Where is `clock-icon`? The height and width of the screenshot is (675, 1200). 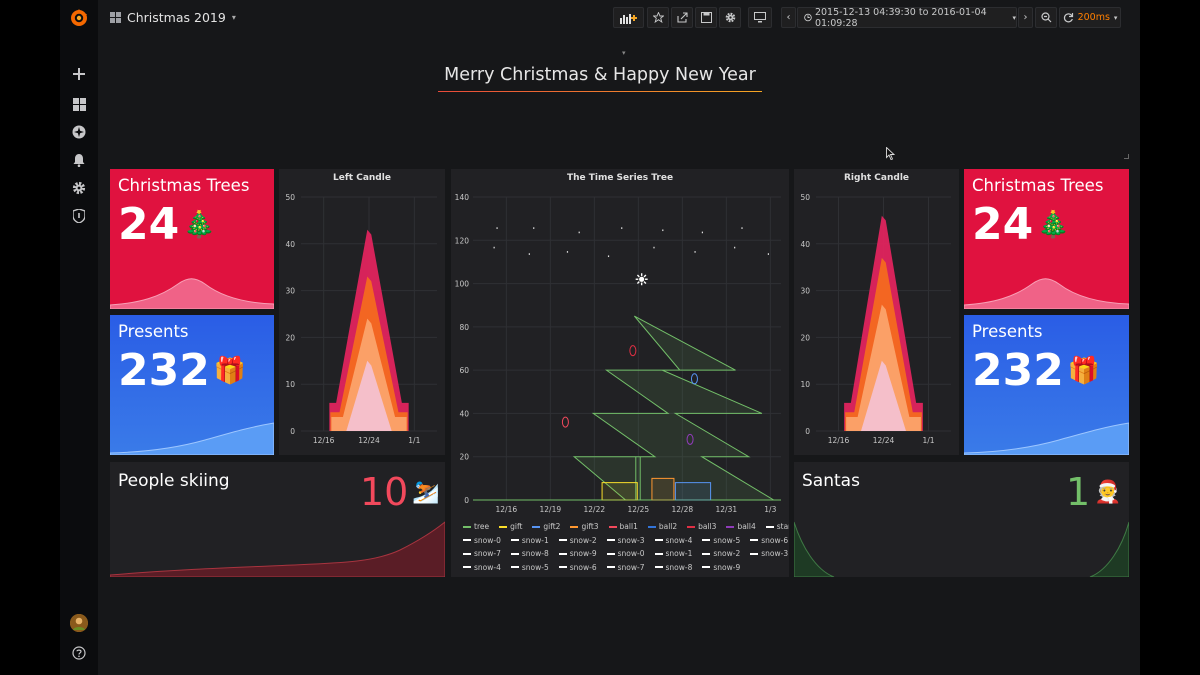
clock-icon is located at coordinates (808, 17).